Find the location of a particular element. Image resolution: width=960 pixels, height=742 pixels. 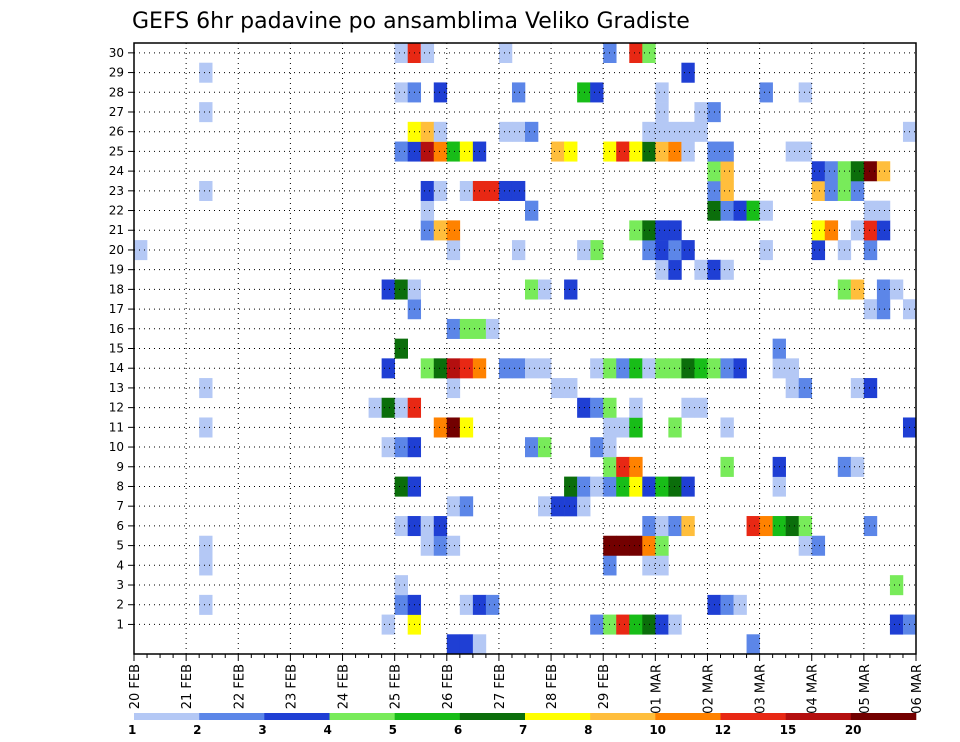

x-tick-label: 25 FEB is located at coordinates (396, 686).